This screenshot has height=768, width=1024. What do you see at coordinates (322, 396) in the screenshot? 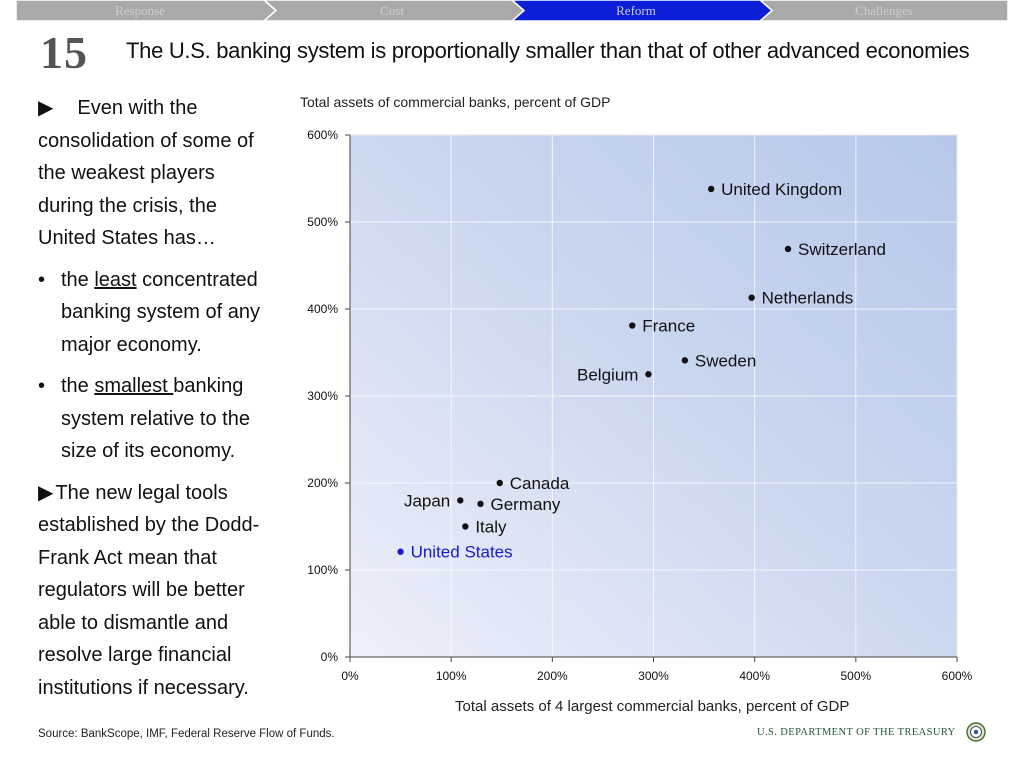
I see `y-tick-label: 300%` at bounding box center [322, 396].